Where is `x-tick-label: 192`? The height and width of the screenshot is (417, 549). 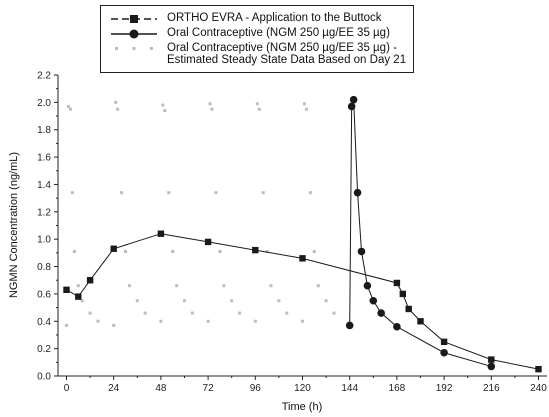
x-tick-label: 192 is located at coordinates (444, 388).